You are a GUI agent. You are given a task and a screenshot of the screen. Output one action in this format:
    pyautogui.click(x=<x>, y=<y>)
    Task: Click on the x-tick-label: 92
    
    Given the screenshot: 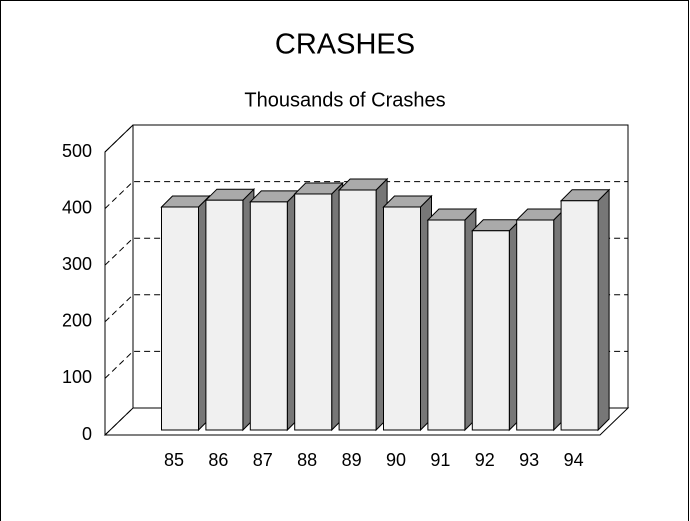 What is the action you would take?
    pyautogui.click(x=485, y=460)
    